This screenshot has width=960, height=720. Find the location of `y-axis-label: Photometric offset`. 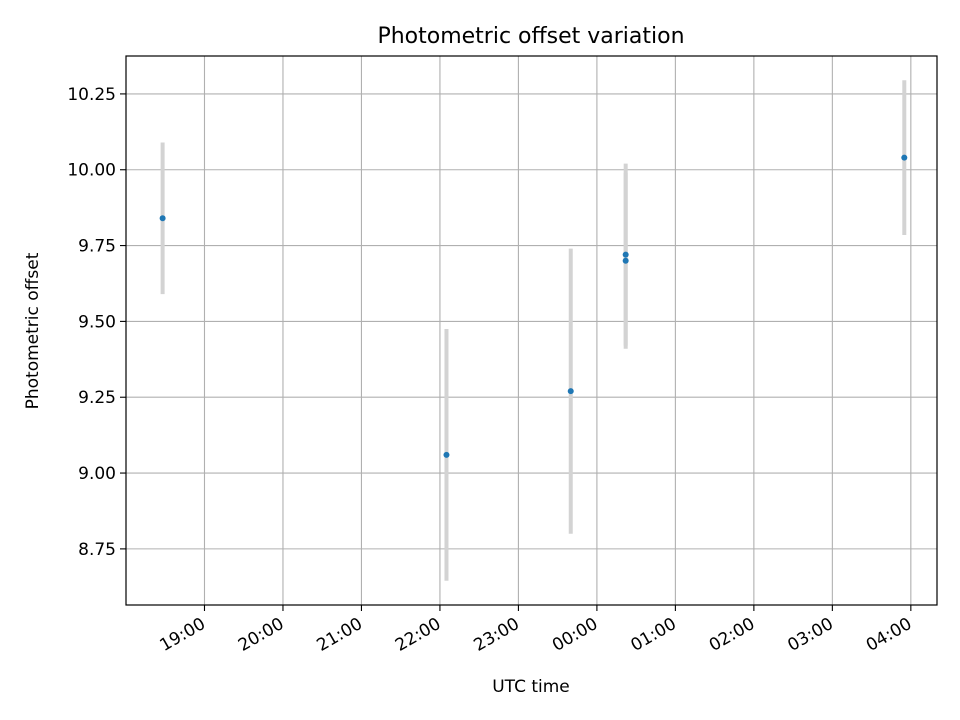

y-axis-label: Photometric offset is located at coordinates (33, 330).